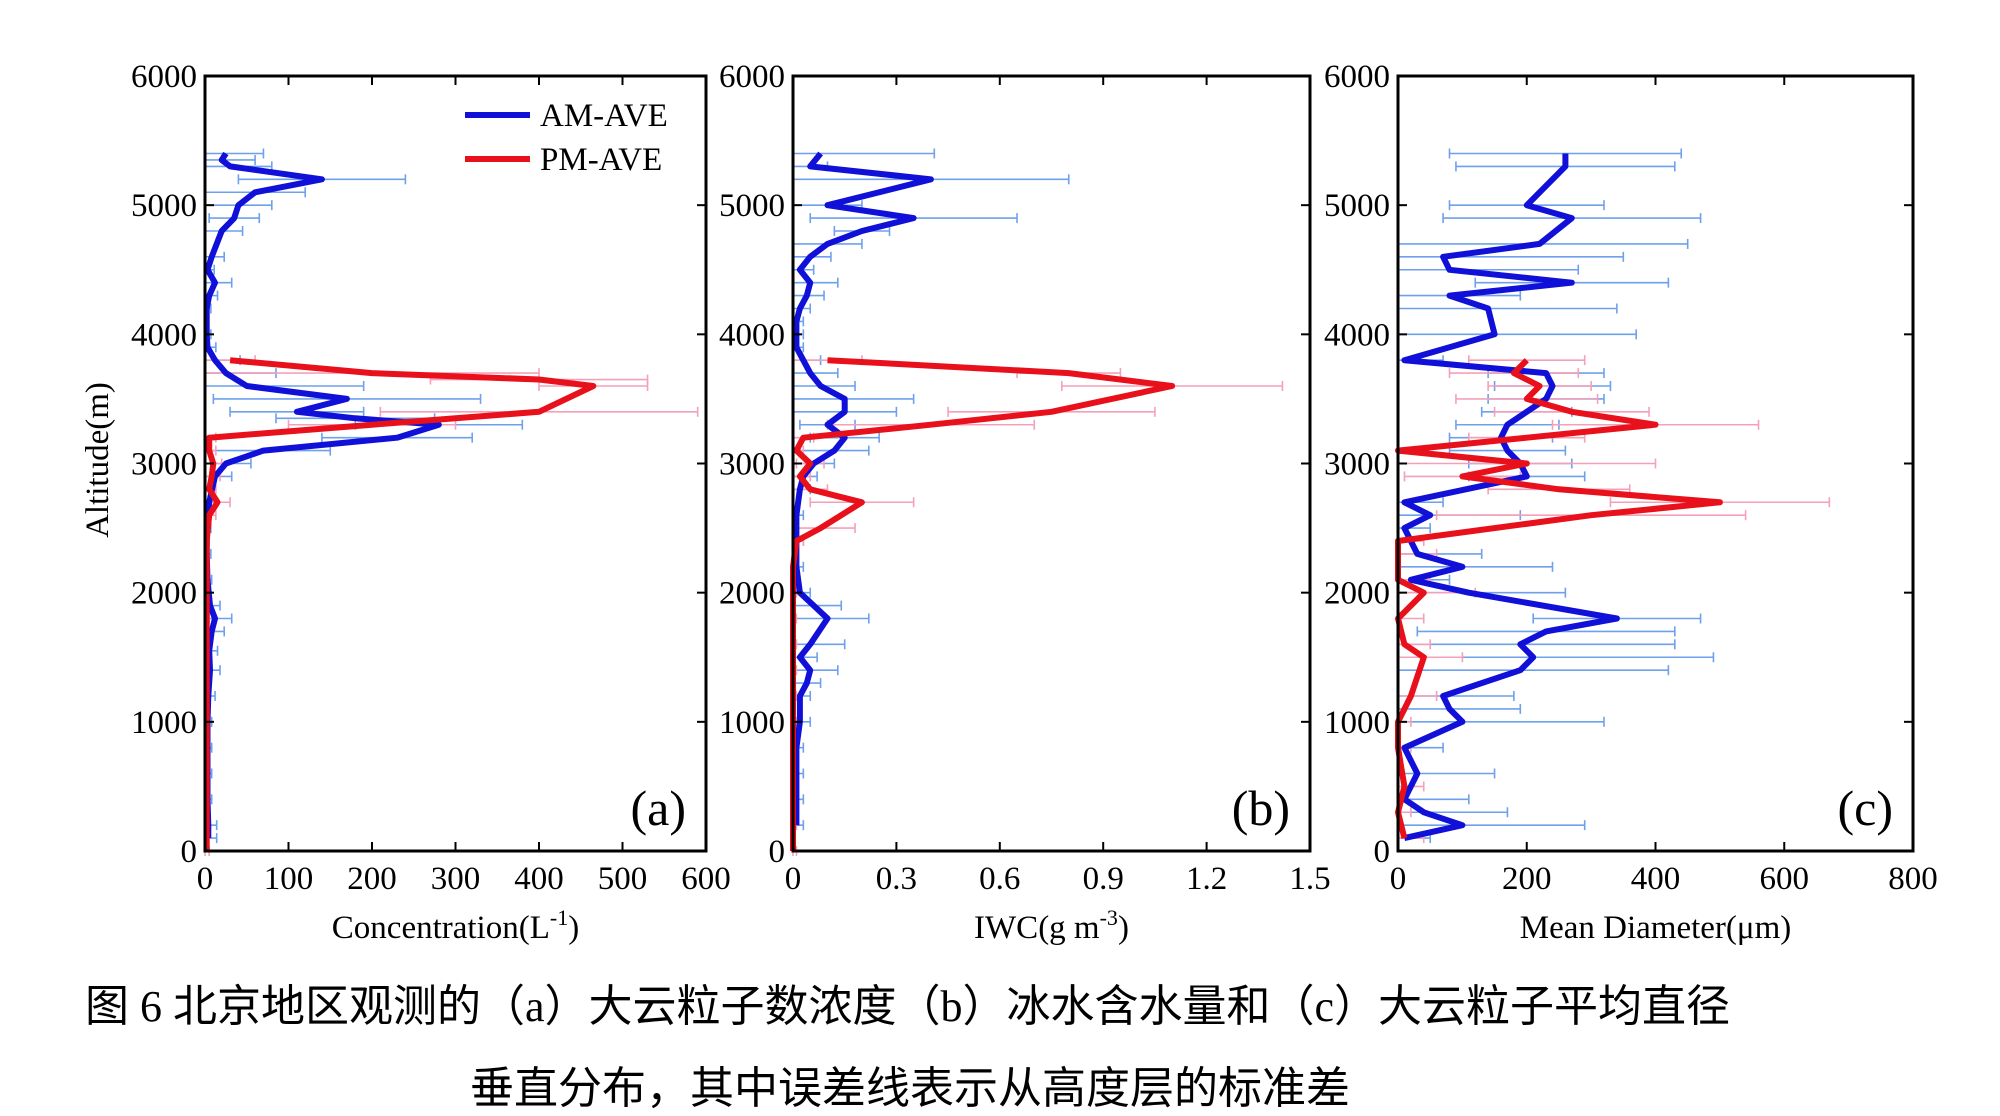 The width and height of the screenshot is (2000, 1116). What do you see at coordinates (455, 925) in the screenshot?
I see `x-axis-label: Concentration(L-1)` at bounding box center [455, 925].